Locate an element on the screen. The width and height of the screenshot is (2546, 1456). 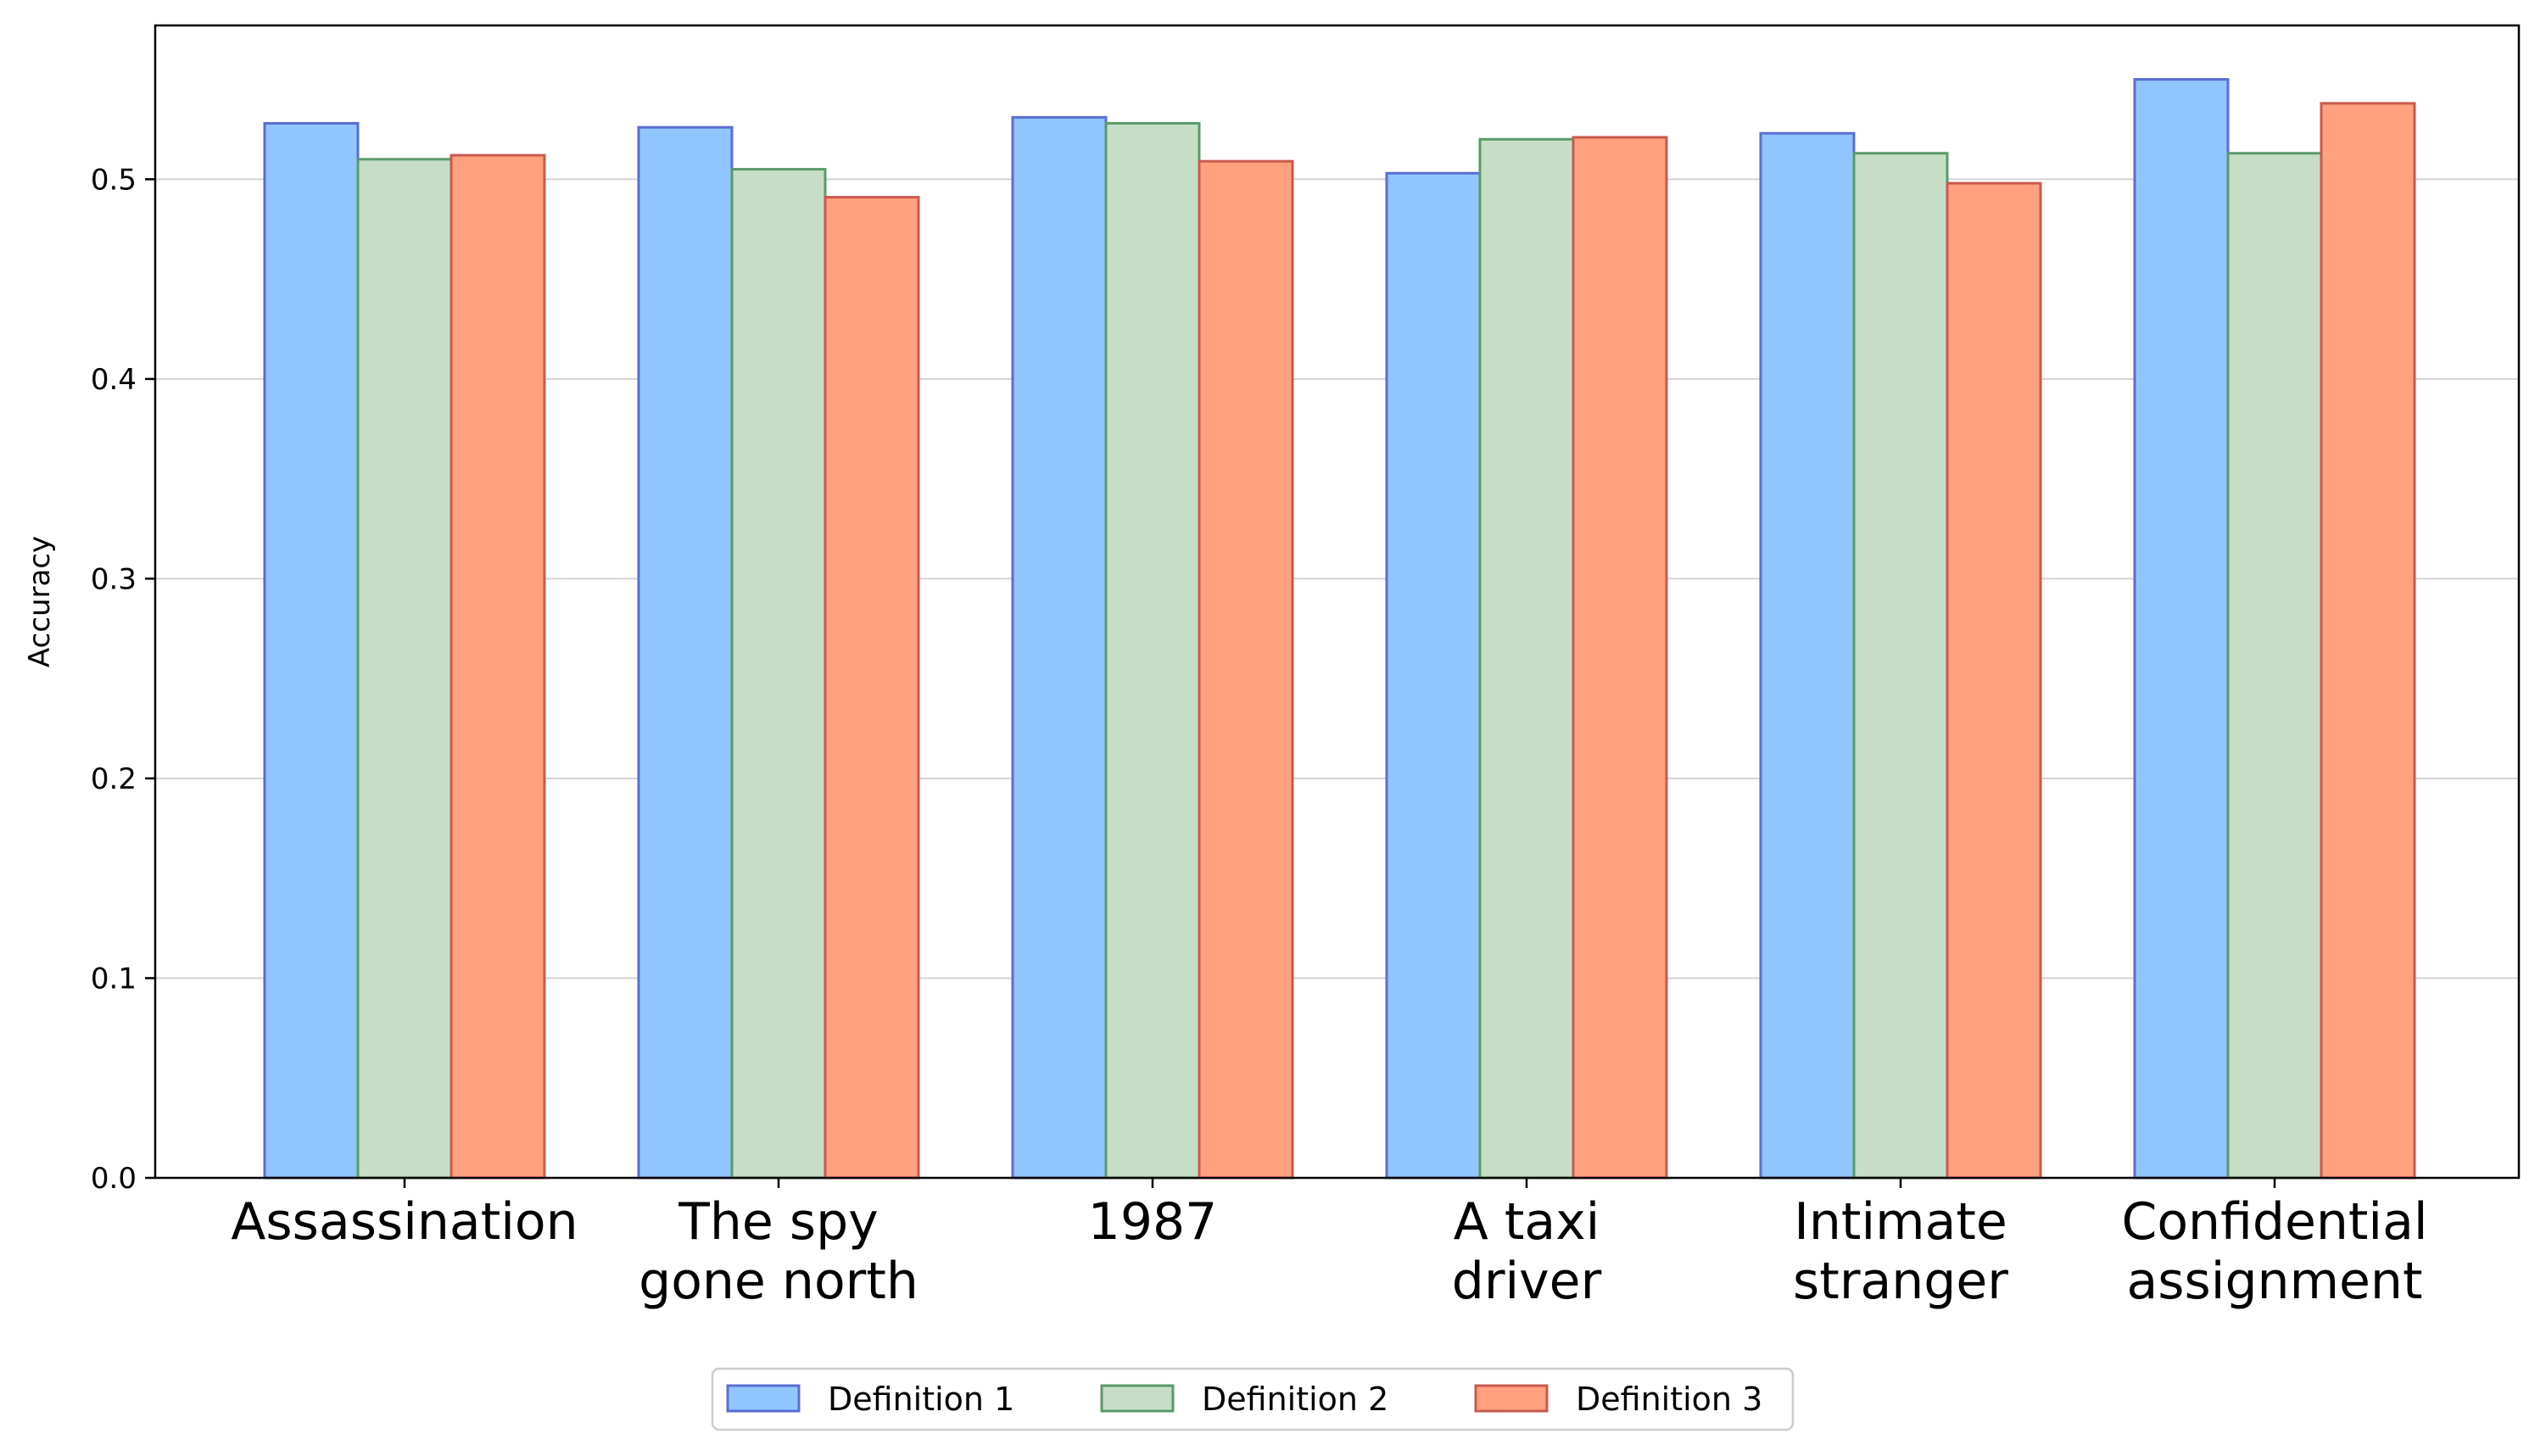
legend-label: Definition 1 is located at coordinates (921, 1399).